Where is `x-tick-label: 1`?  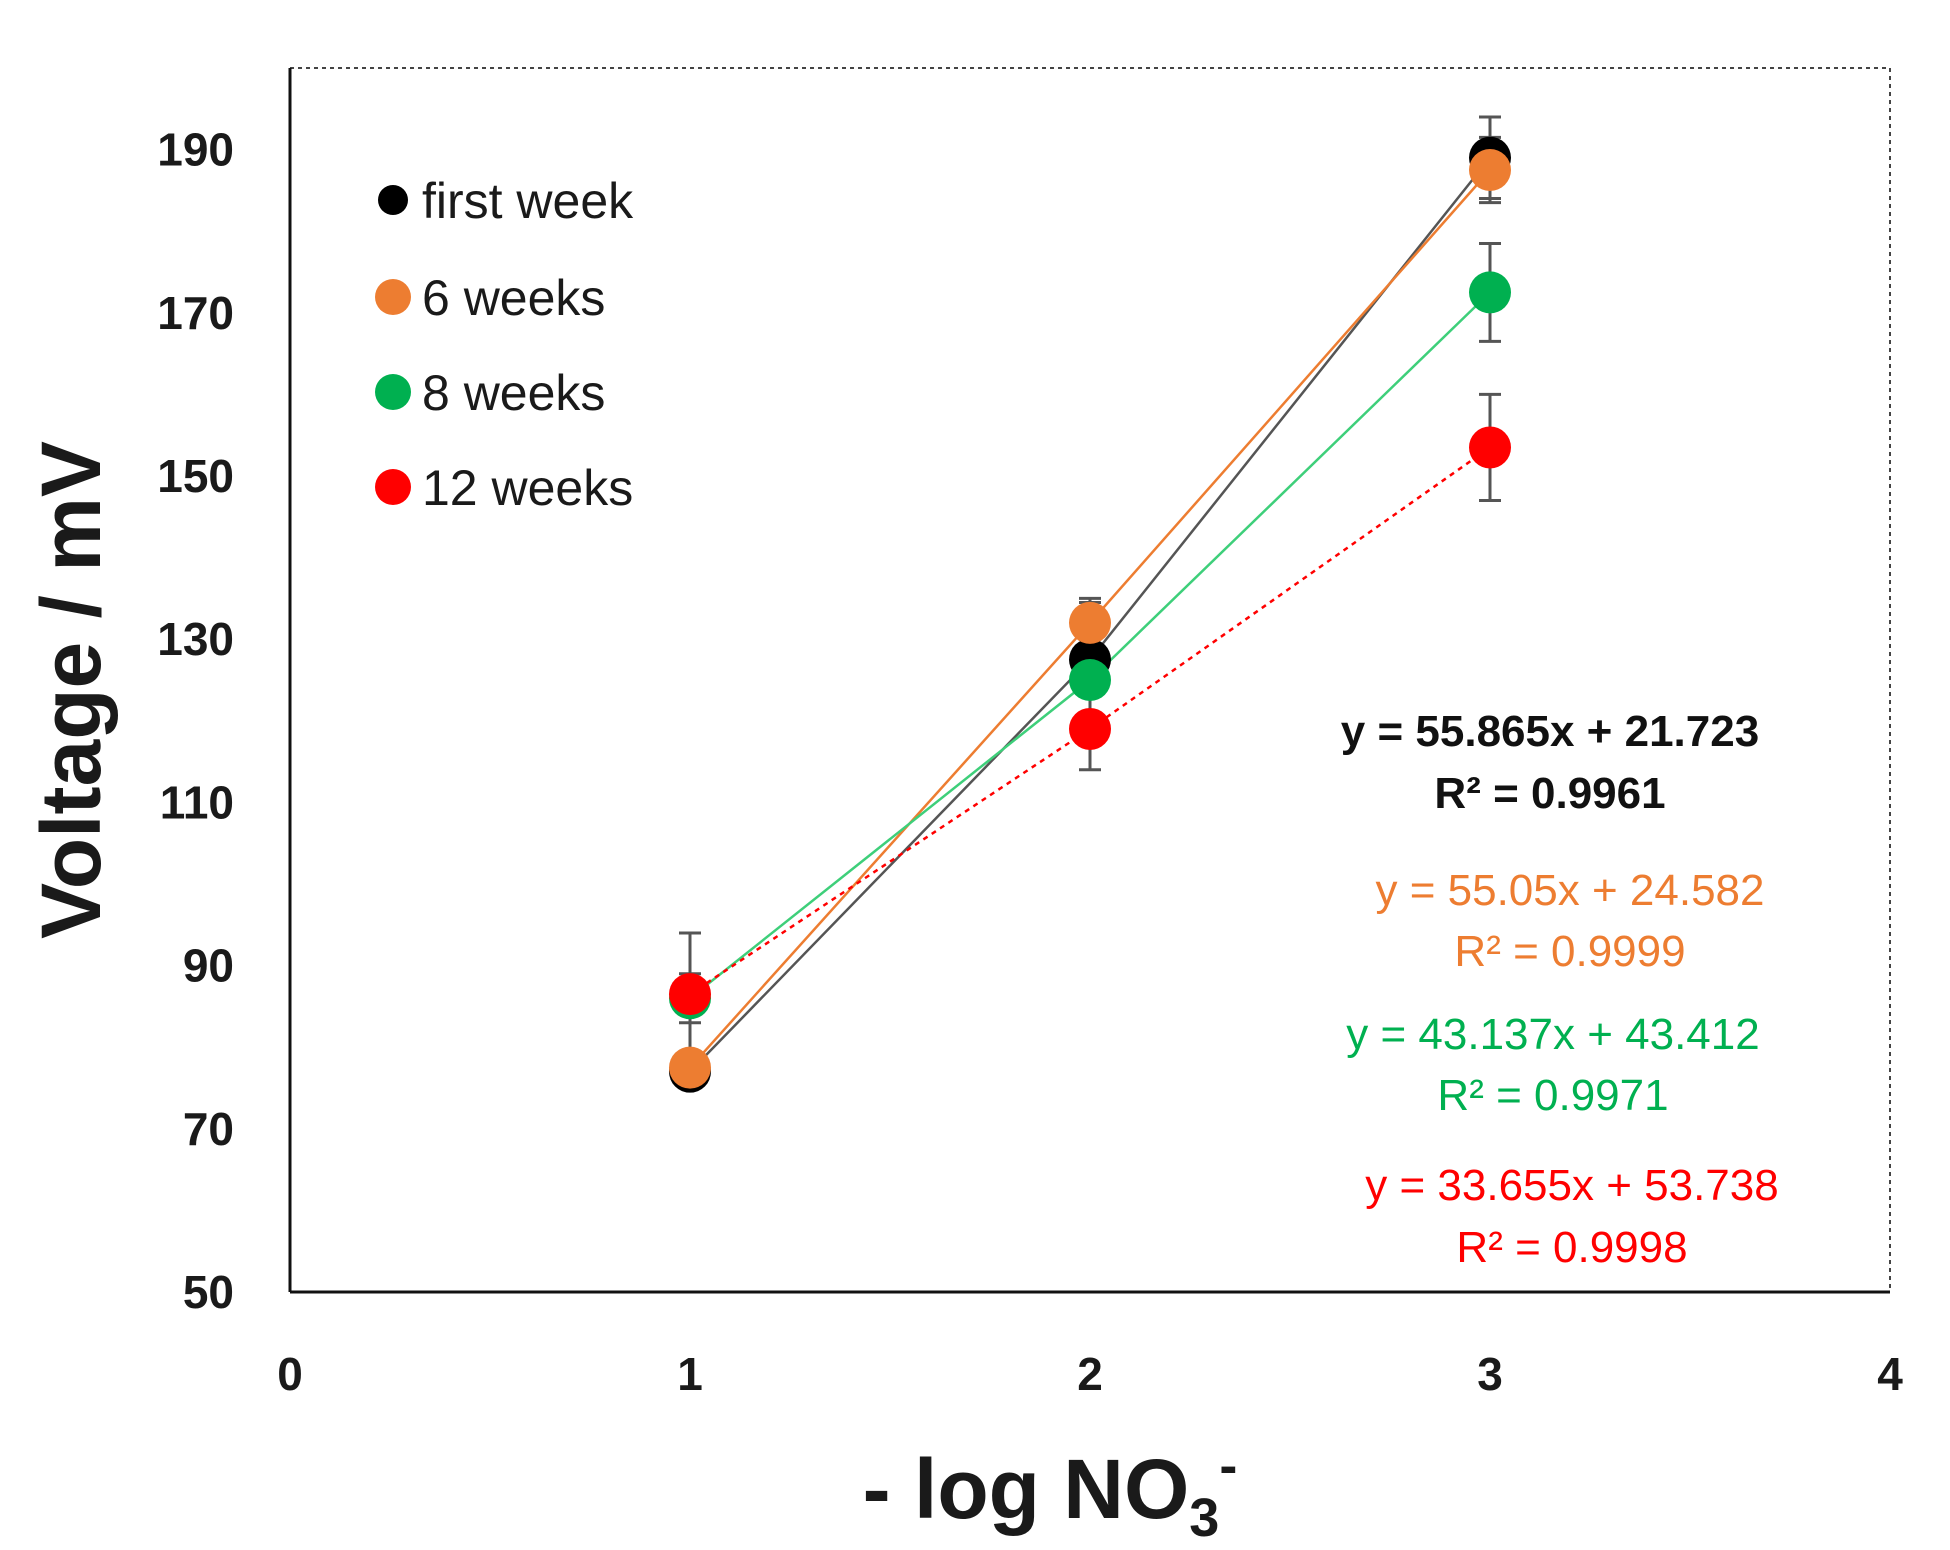 x-tick-label: 1 is located at coordinates (690, 1374).